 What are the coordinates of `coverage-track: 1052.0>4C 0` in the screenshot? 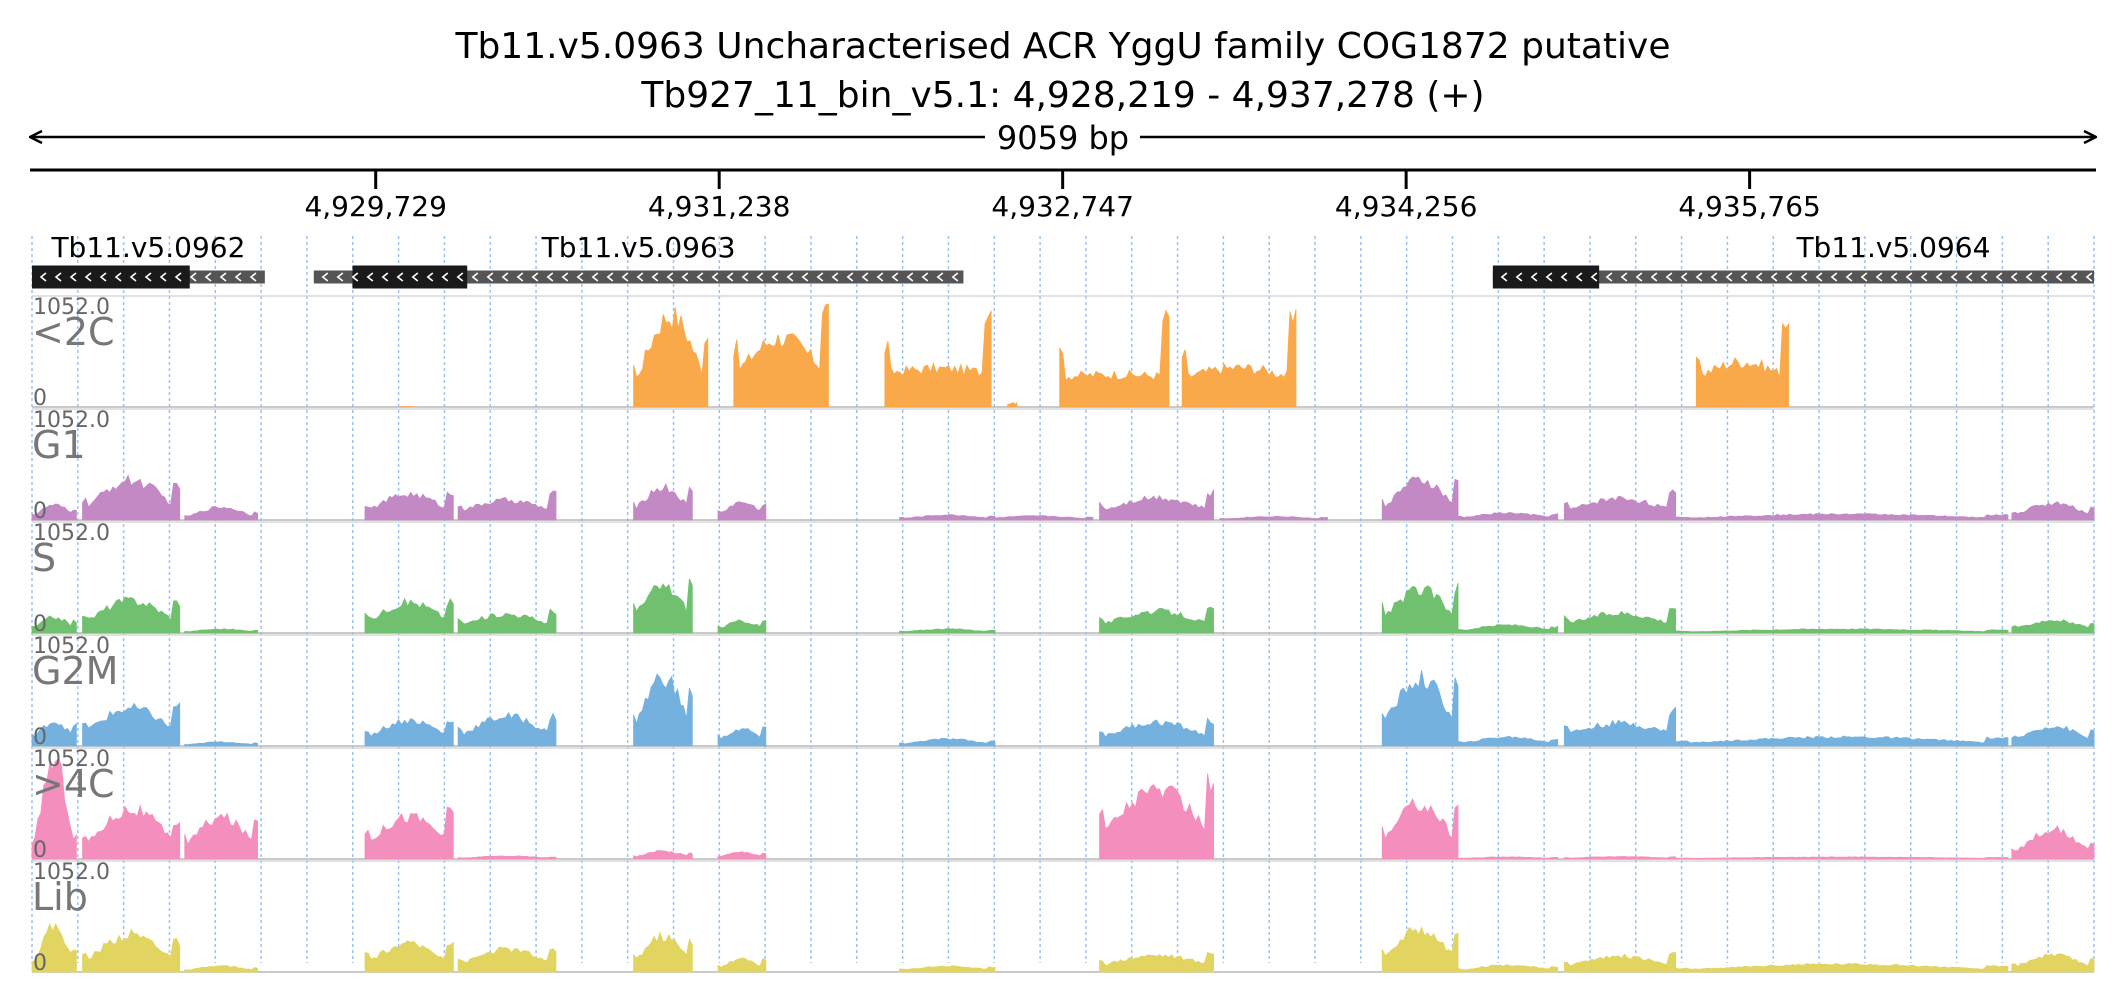 It's located at (1063, 805).